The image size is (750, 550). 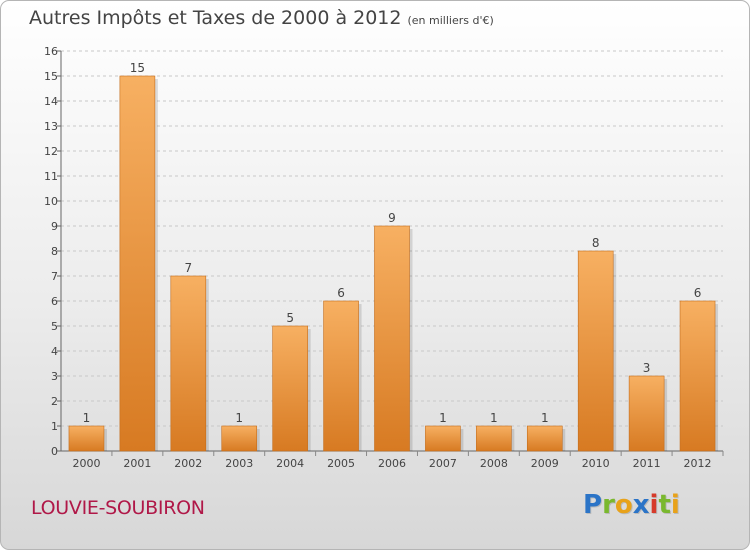 I want to click on x-tick-label: 2011, so click(x=647, y=463).